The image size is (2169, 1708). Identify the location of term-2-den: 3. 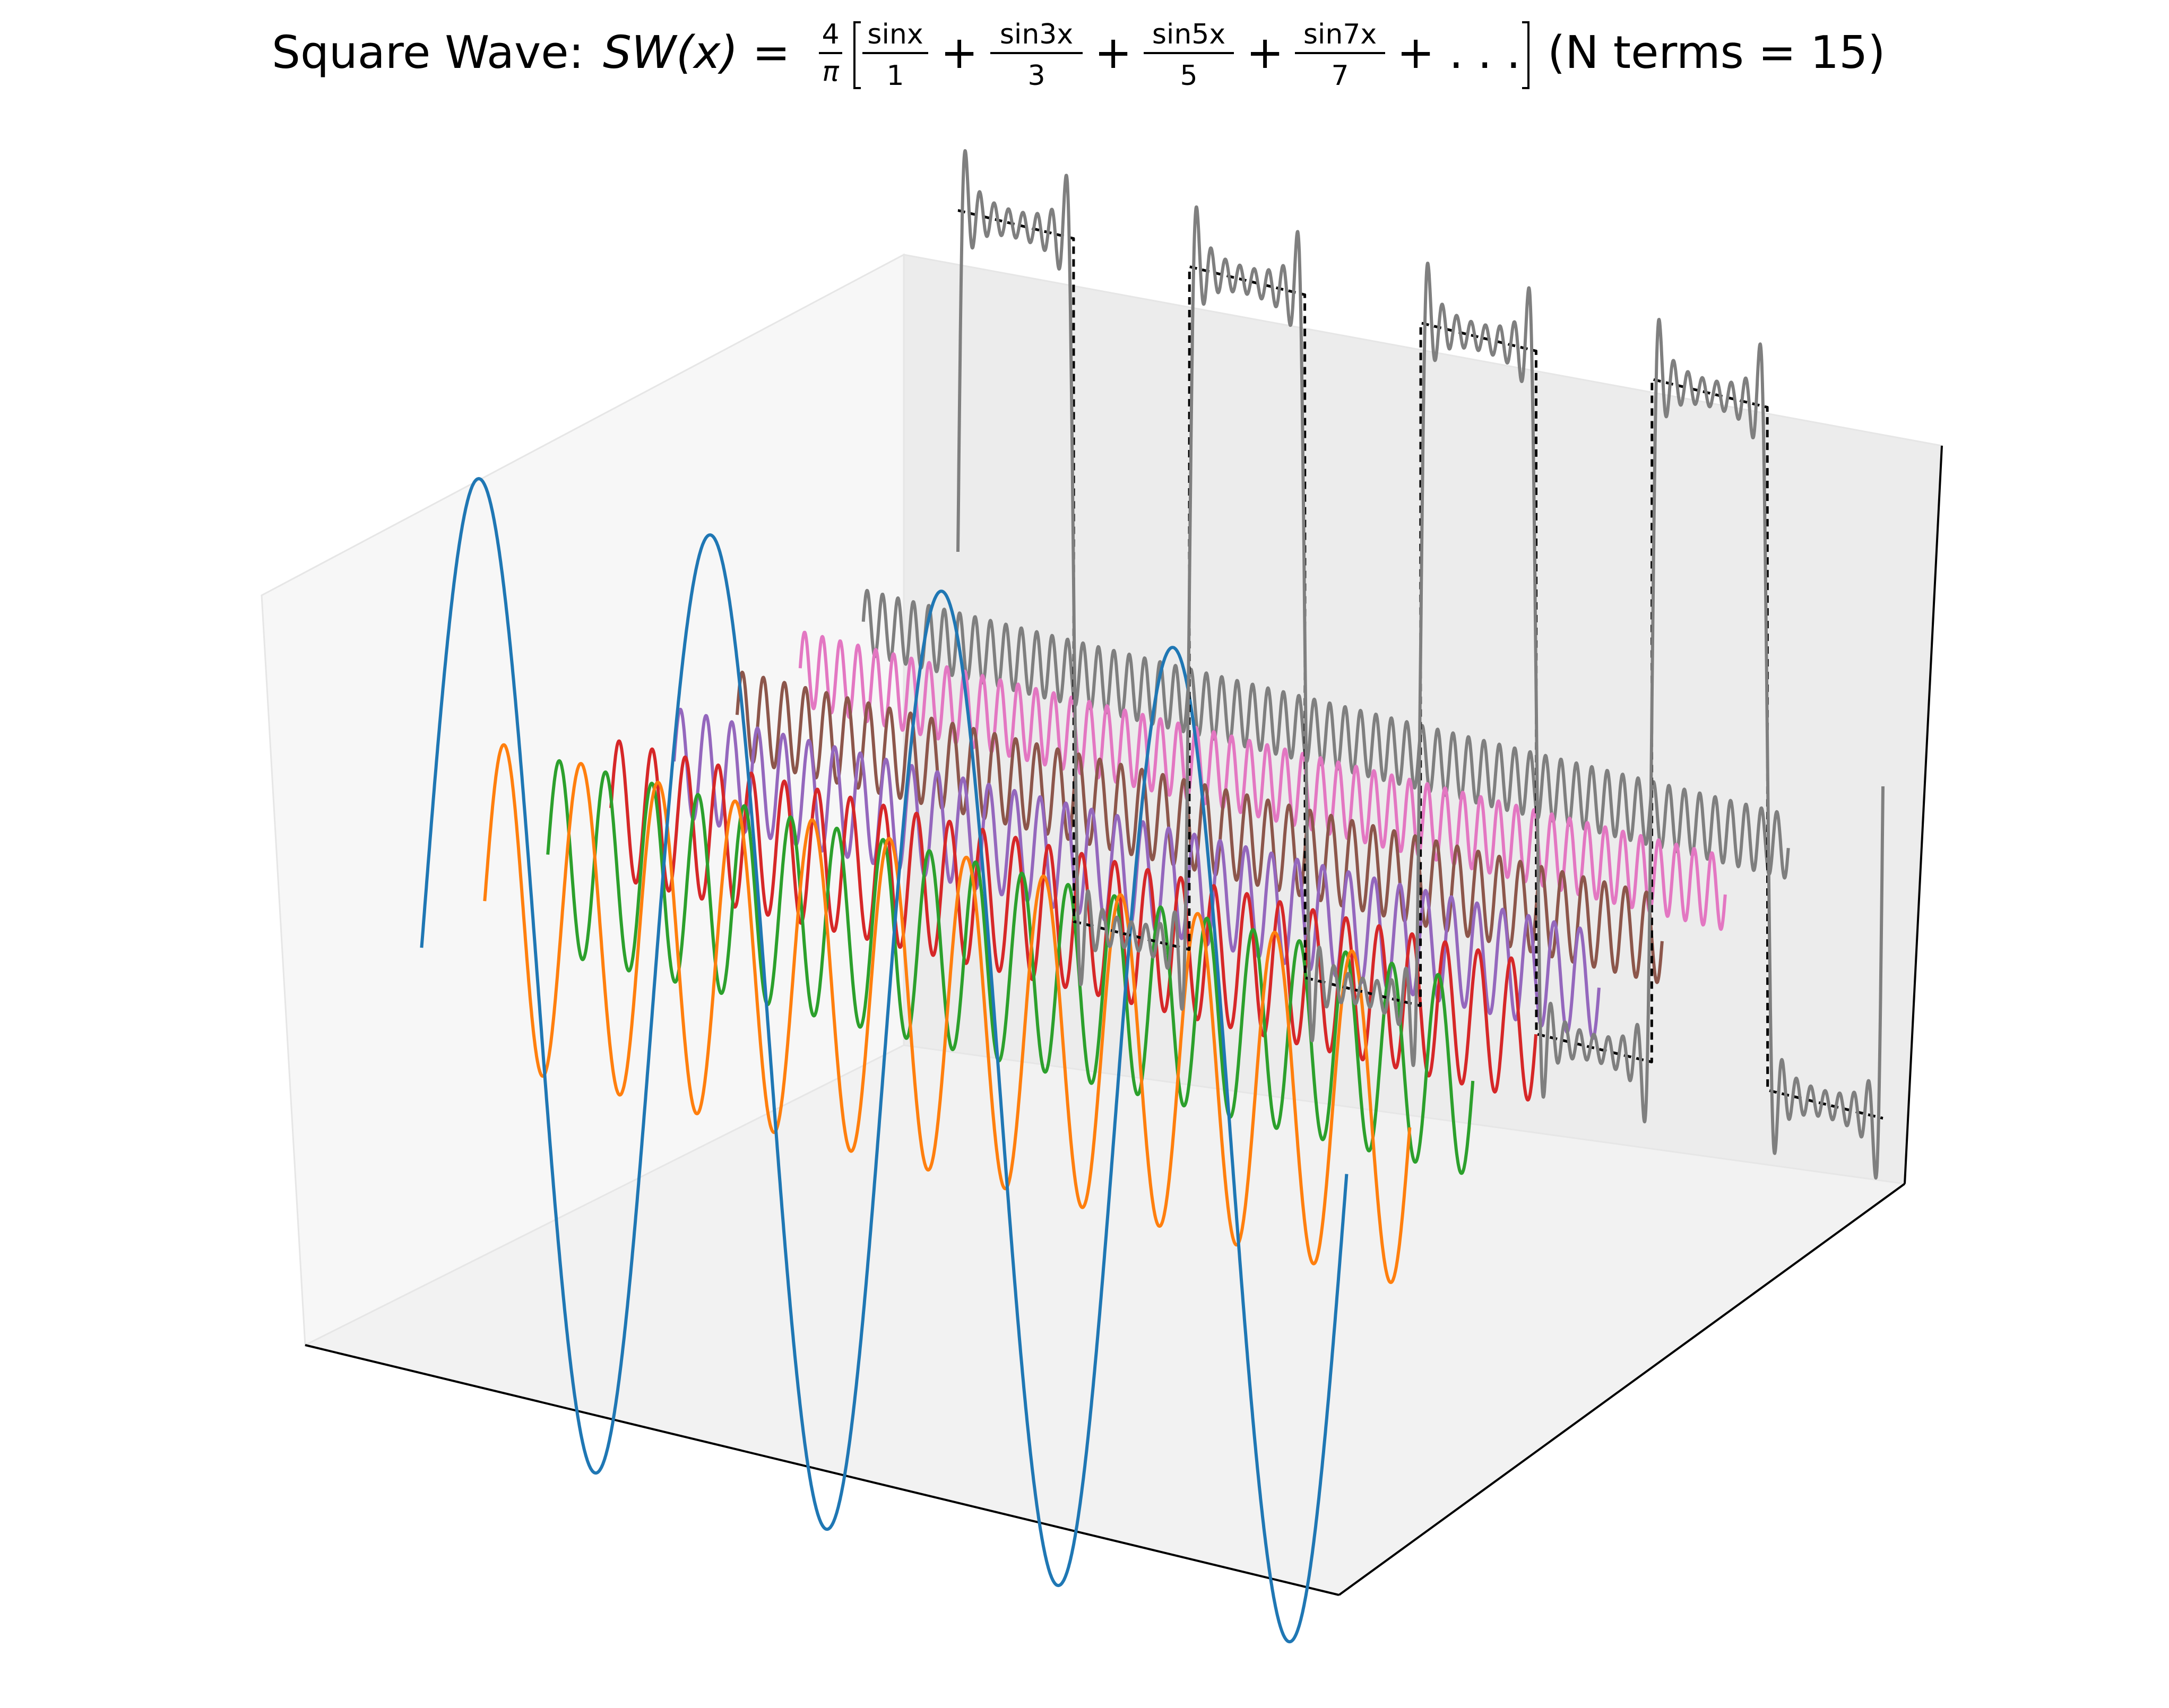
(1036, 76).